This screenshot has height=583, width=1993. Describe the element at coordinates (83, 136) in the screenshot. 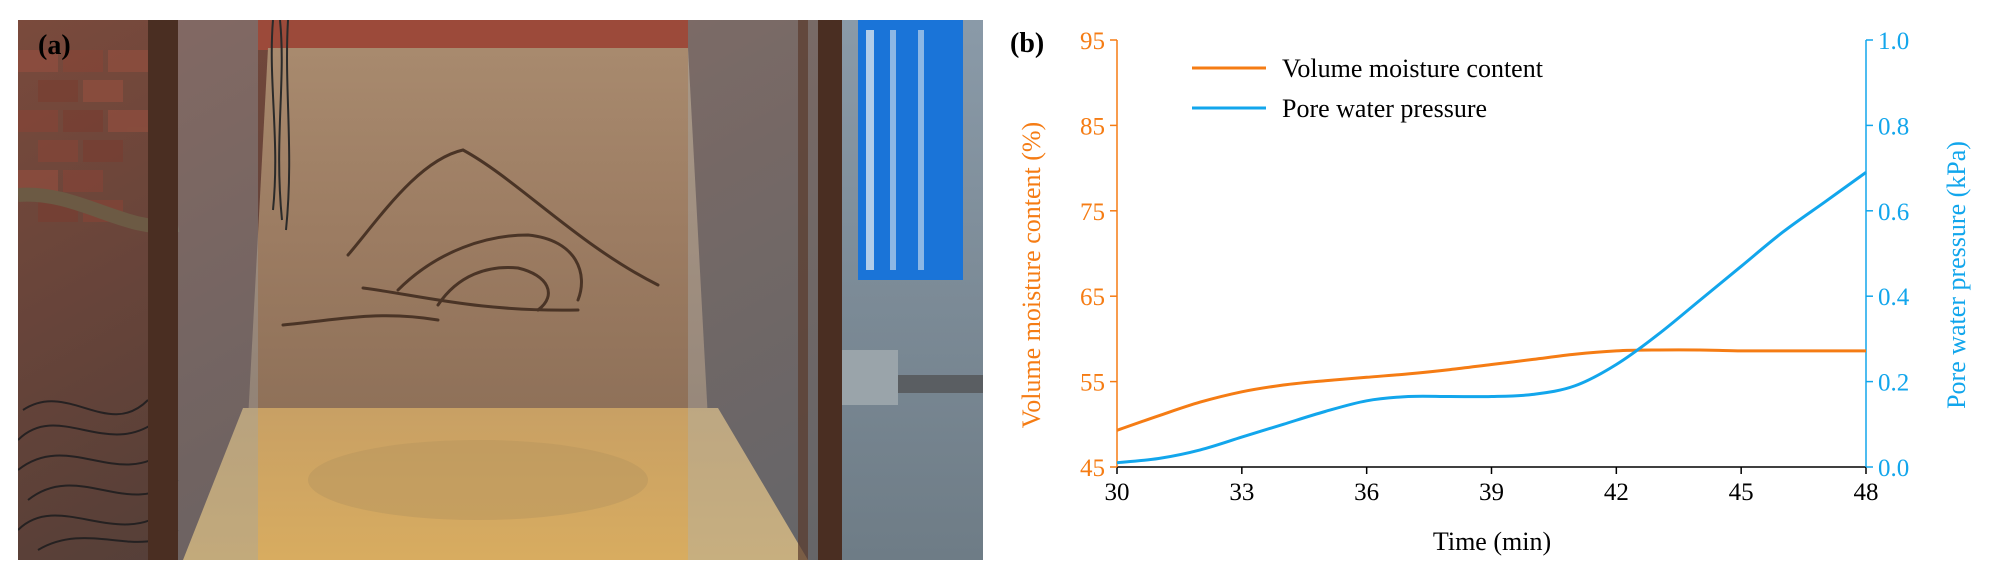

I see `brick-wall` at that location.